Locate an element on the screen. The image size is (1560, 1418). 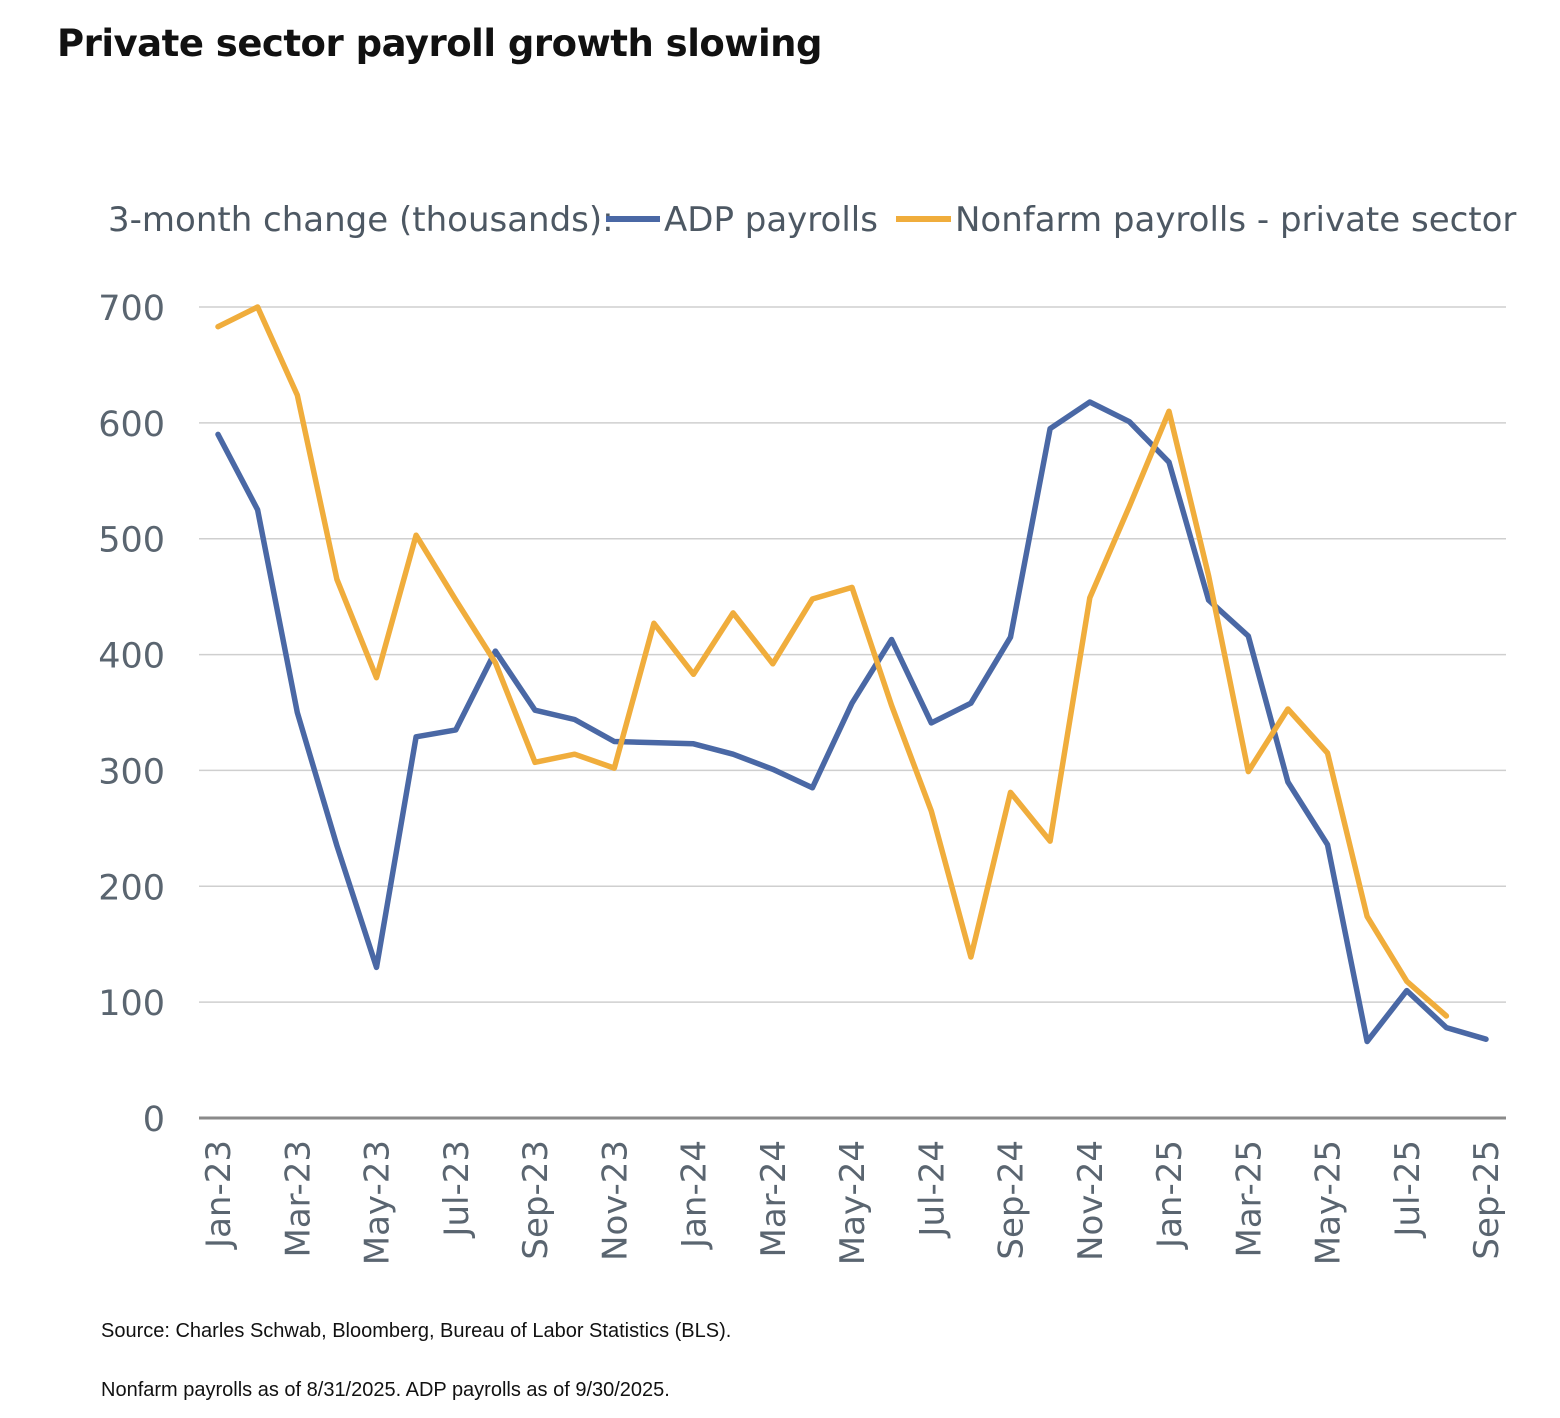
y-tick-label: 600 is located at coordinates (131, 425).